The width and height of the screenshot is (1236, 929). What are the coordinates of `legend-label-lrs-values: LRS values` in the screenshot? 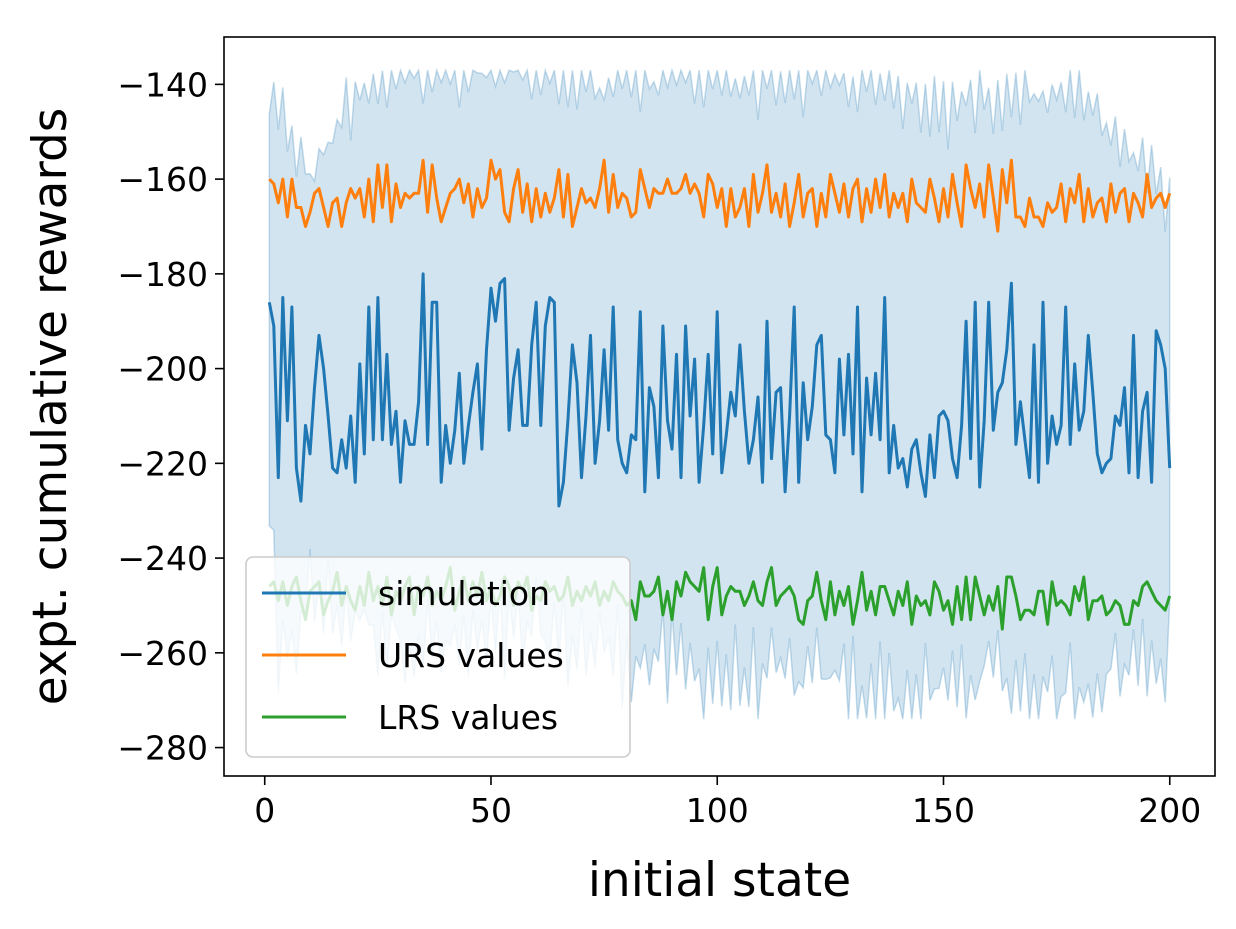 It's located at (468, 717).